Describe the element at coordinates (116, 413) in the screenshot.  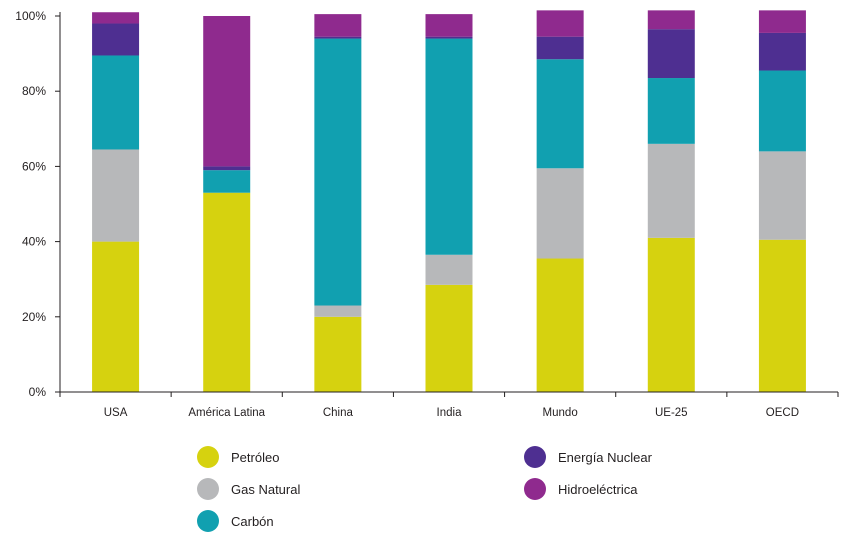
I see `x-category-label: USA` at that location.